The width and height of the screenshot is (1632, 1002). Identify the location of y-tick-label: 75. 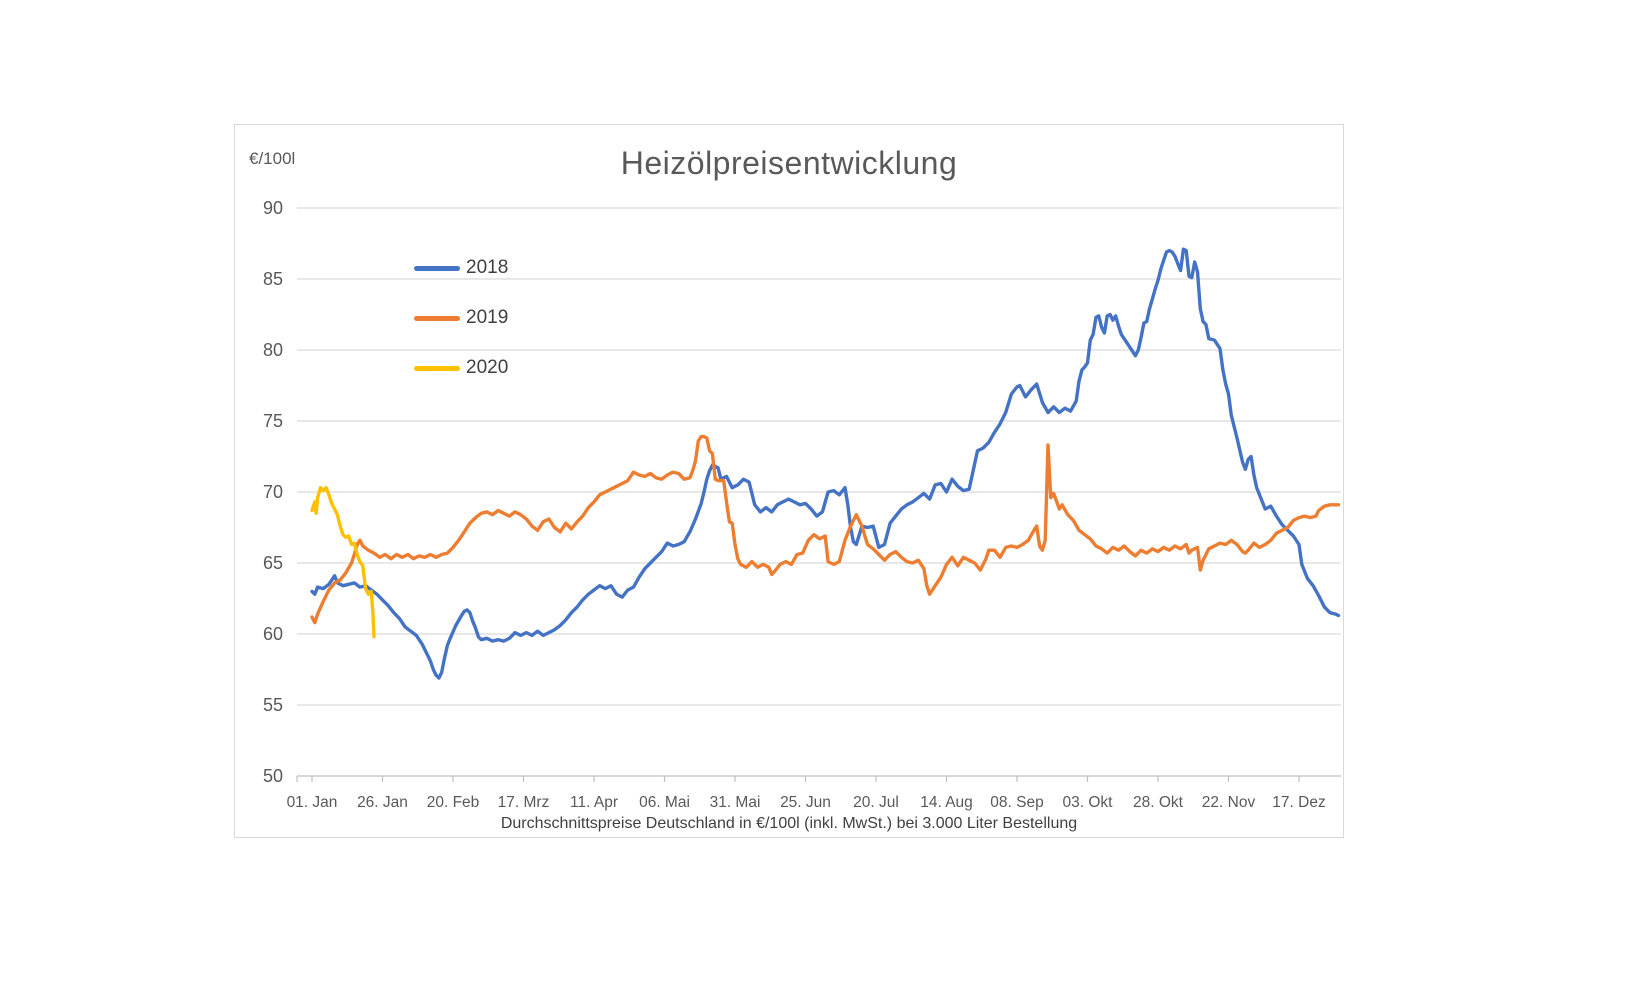
(273, 421).